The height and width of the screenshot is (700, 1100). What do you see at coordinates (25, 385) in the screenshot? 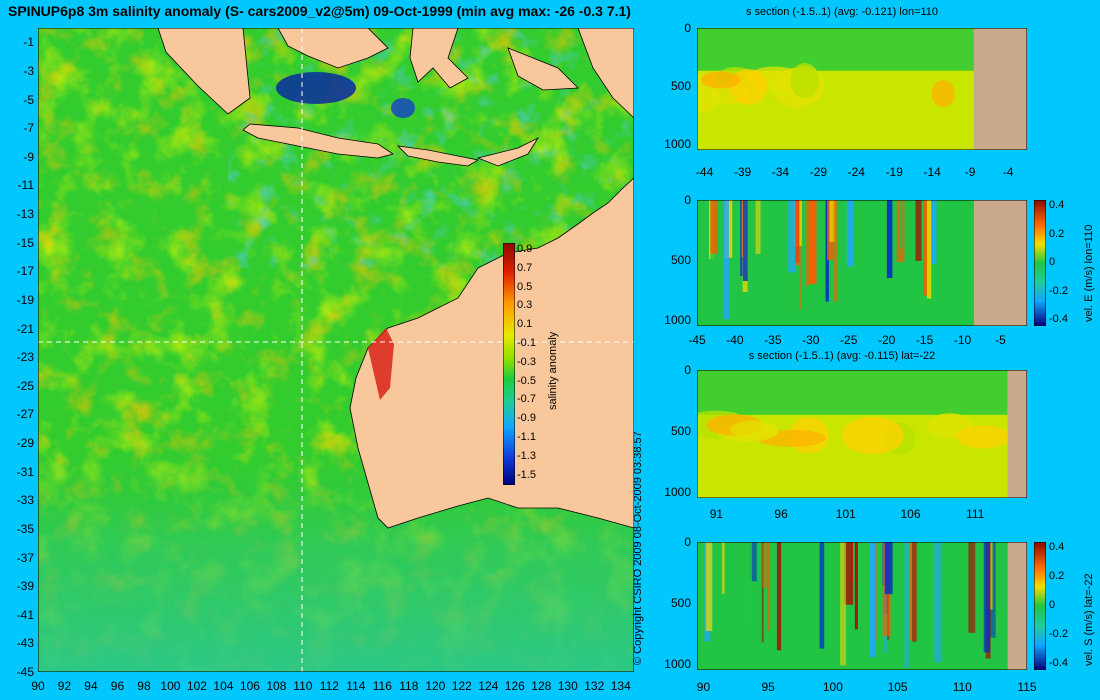
I see `map-y-tick: -25` at bounding box center [25, 385].